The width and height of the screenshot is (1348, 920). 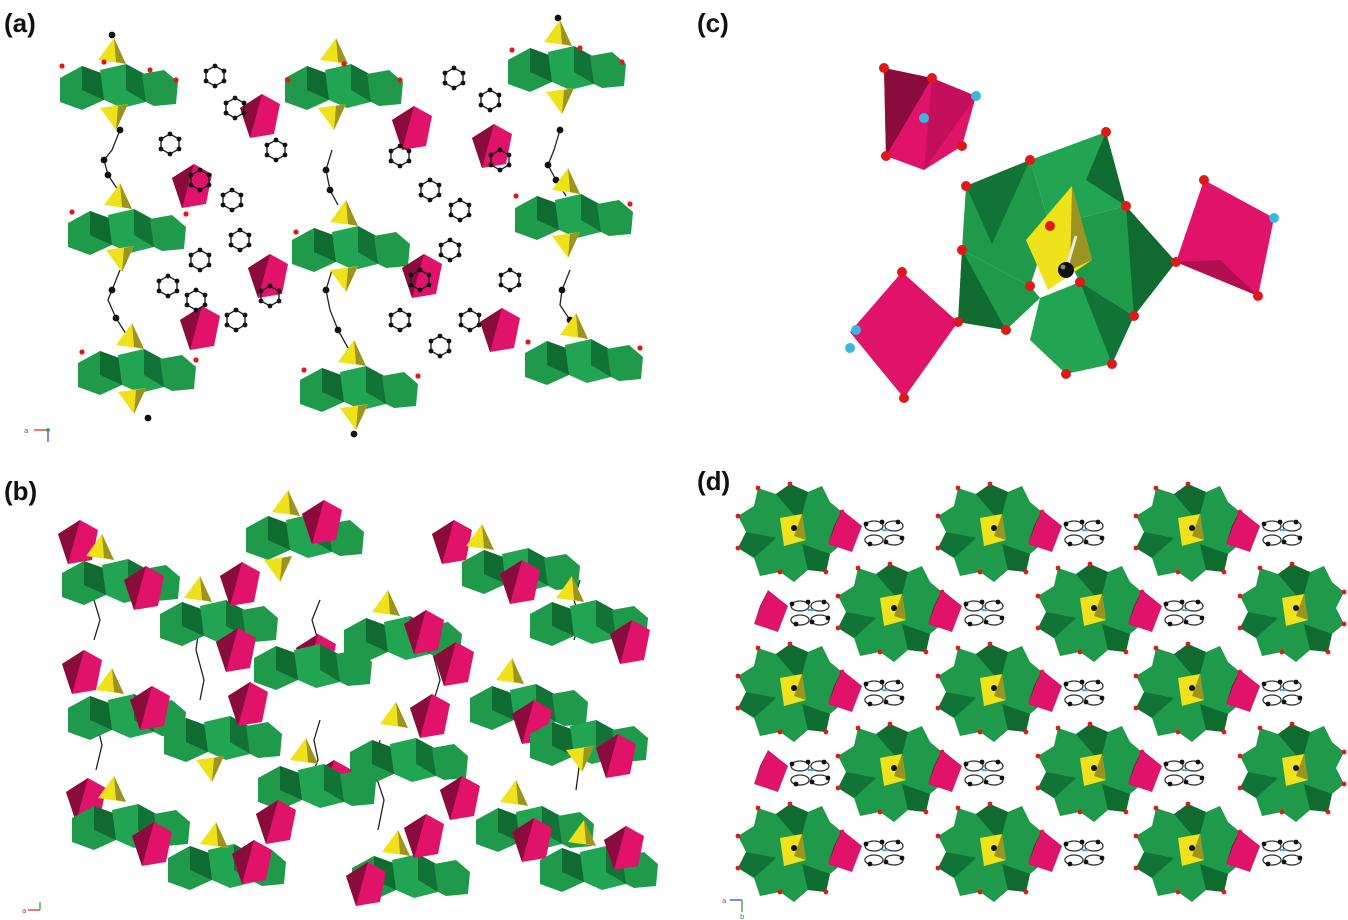 I want to click on axis-label-d-h: a, so click(x=724, y=901).